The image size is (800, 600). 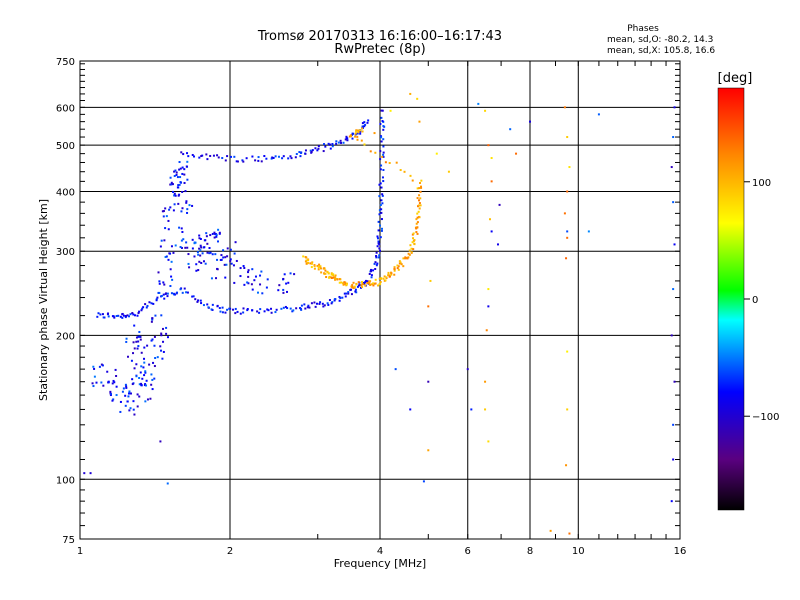 What do you see at coordinates (65, 108) in the screenshot?
I see `y-tick-label: 600` at bounding box center [65, 108].